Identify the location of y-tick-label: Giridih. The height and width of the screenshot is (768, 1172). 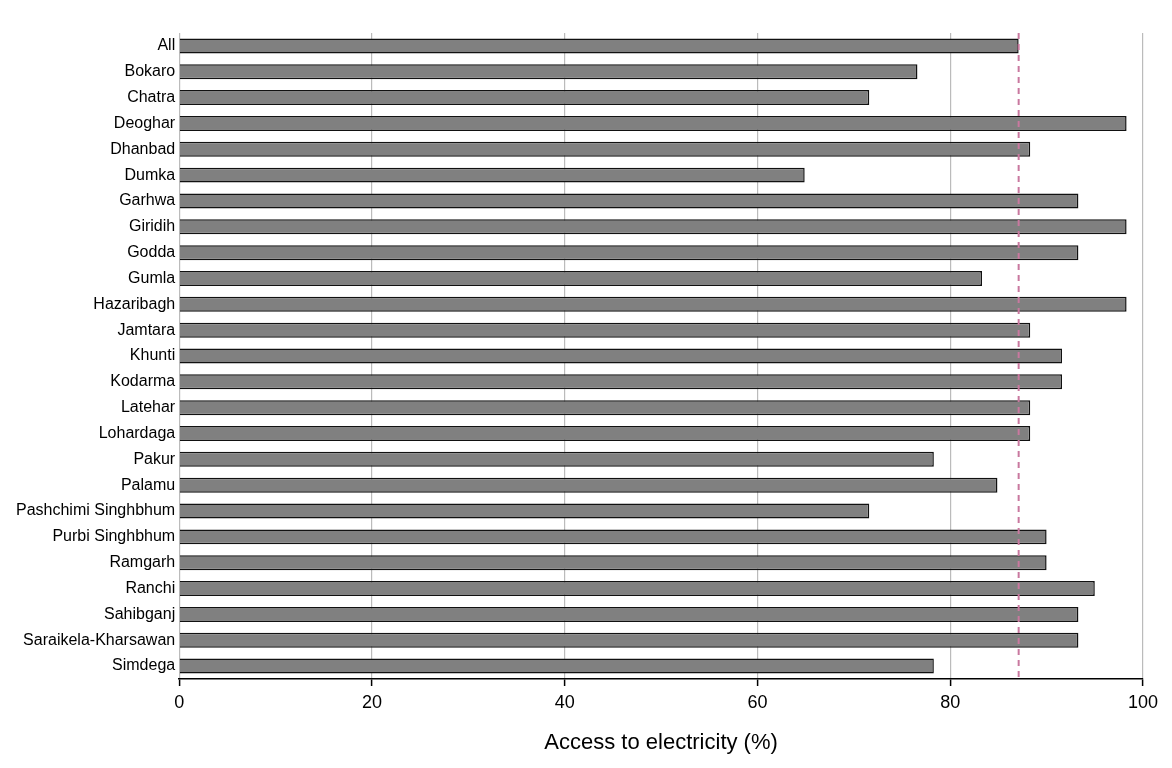
(152, 226).